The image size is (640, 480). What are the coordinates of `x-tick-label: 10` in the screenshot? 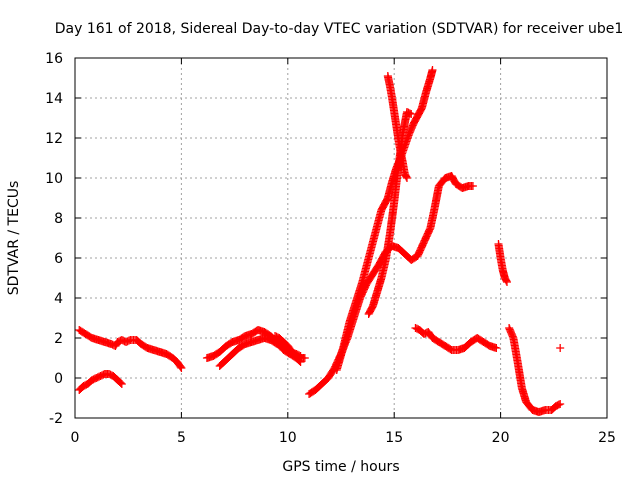 It's located at (288, 438).